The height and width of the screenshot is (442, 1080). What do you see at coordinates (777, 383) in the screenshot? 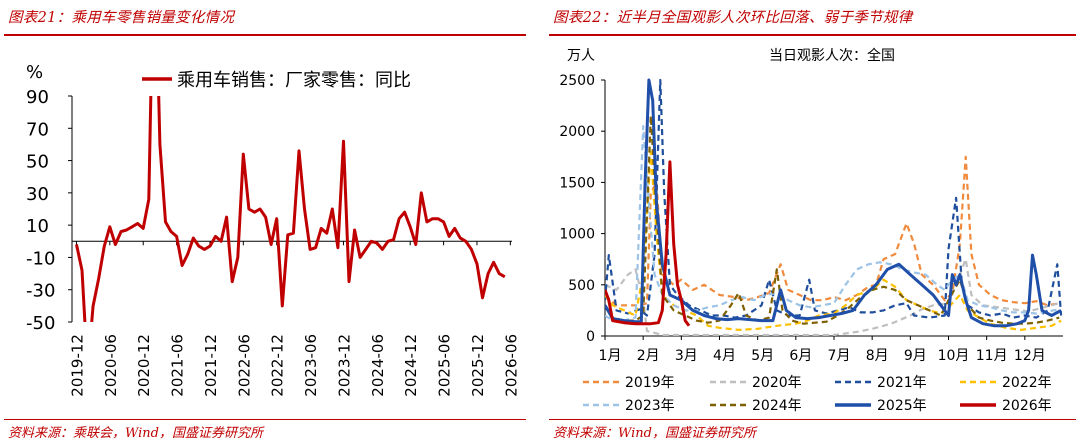
I see `right-legend-label: 2020年` at bounding box center [777, 383].